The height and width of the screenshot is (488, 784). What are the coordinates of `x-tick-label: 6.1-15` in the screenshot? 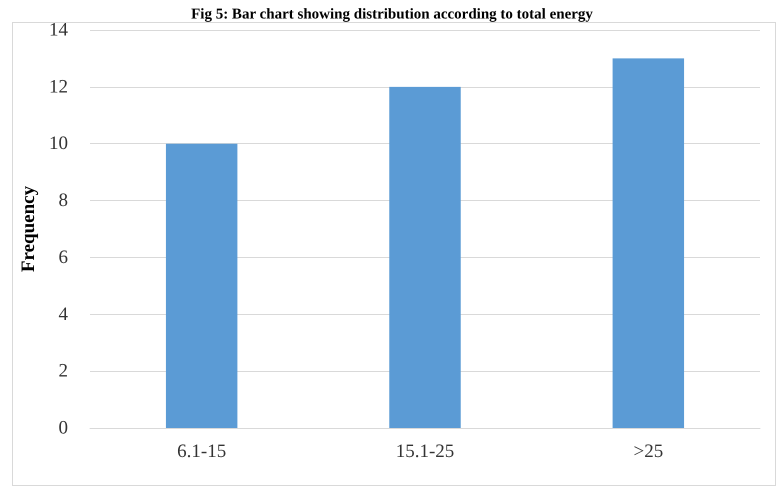 It's located at (201, 451).